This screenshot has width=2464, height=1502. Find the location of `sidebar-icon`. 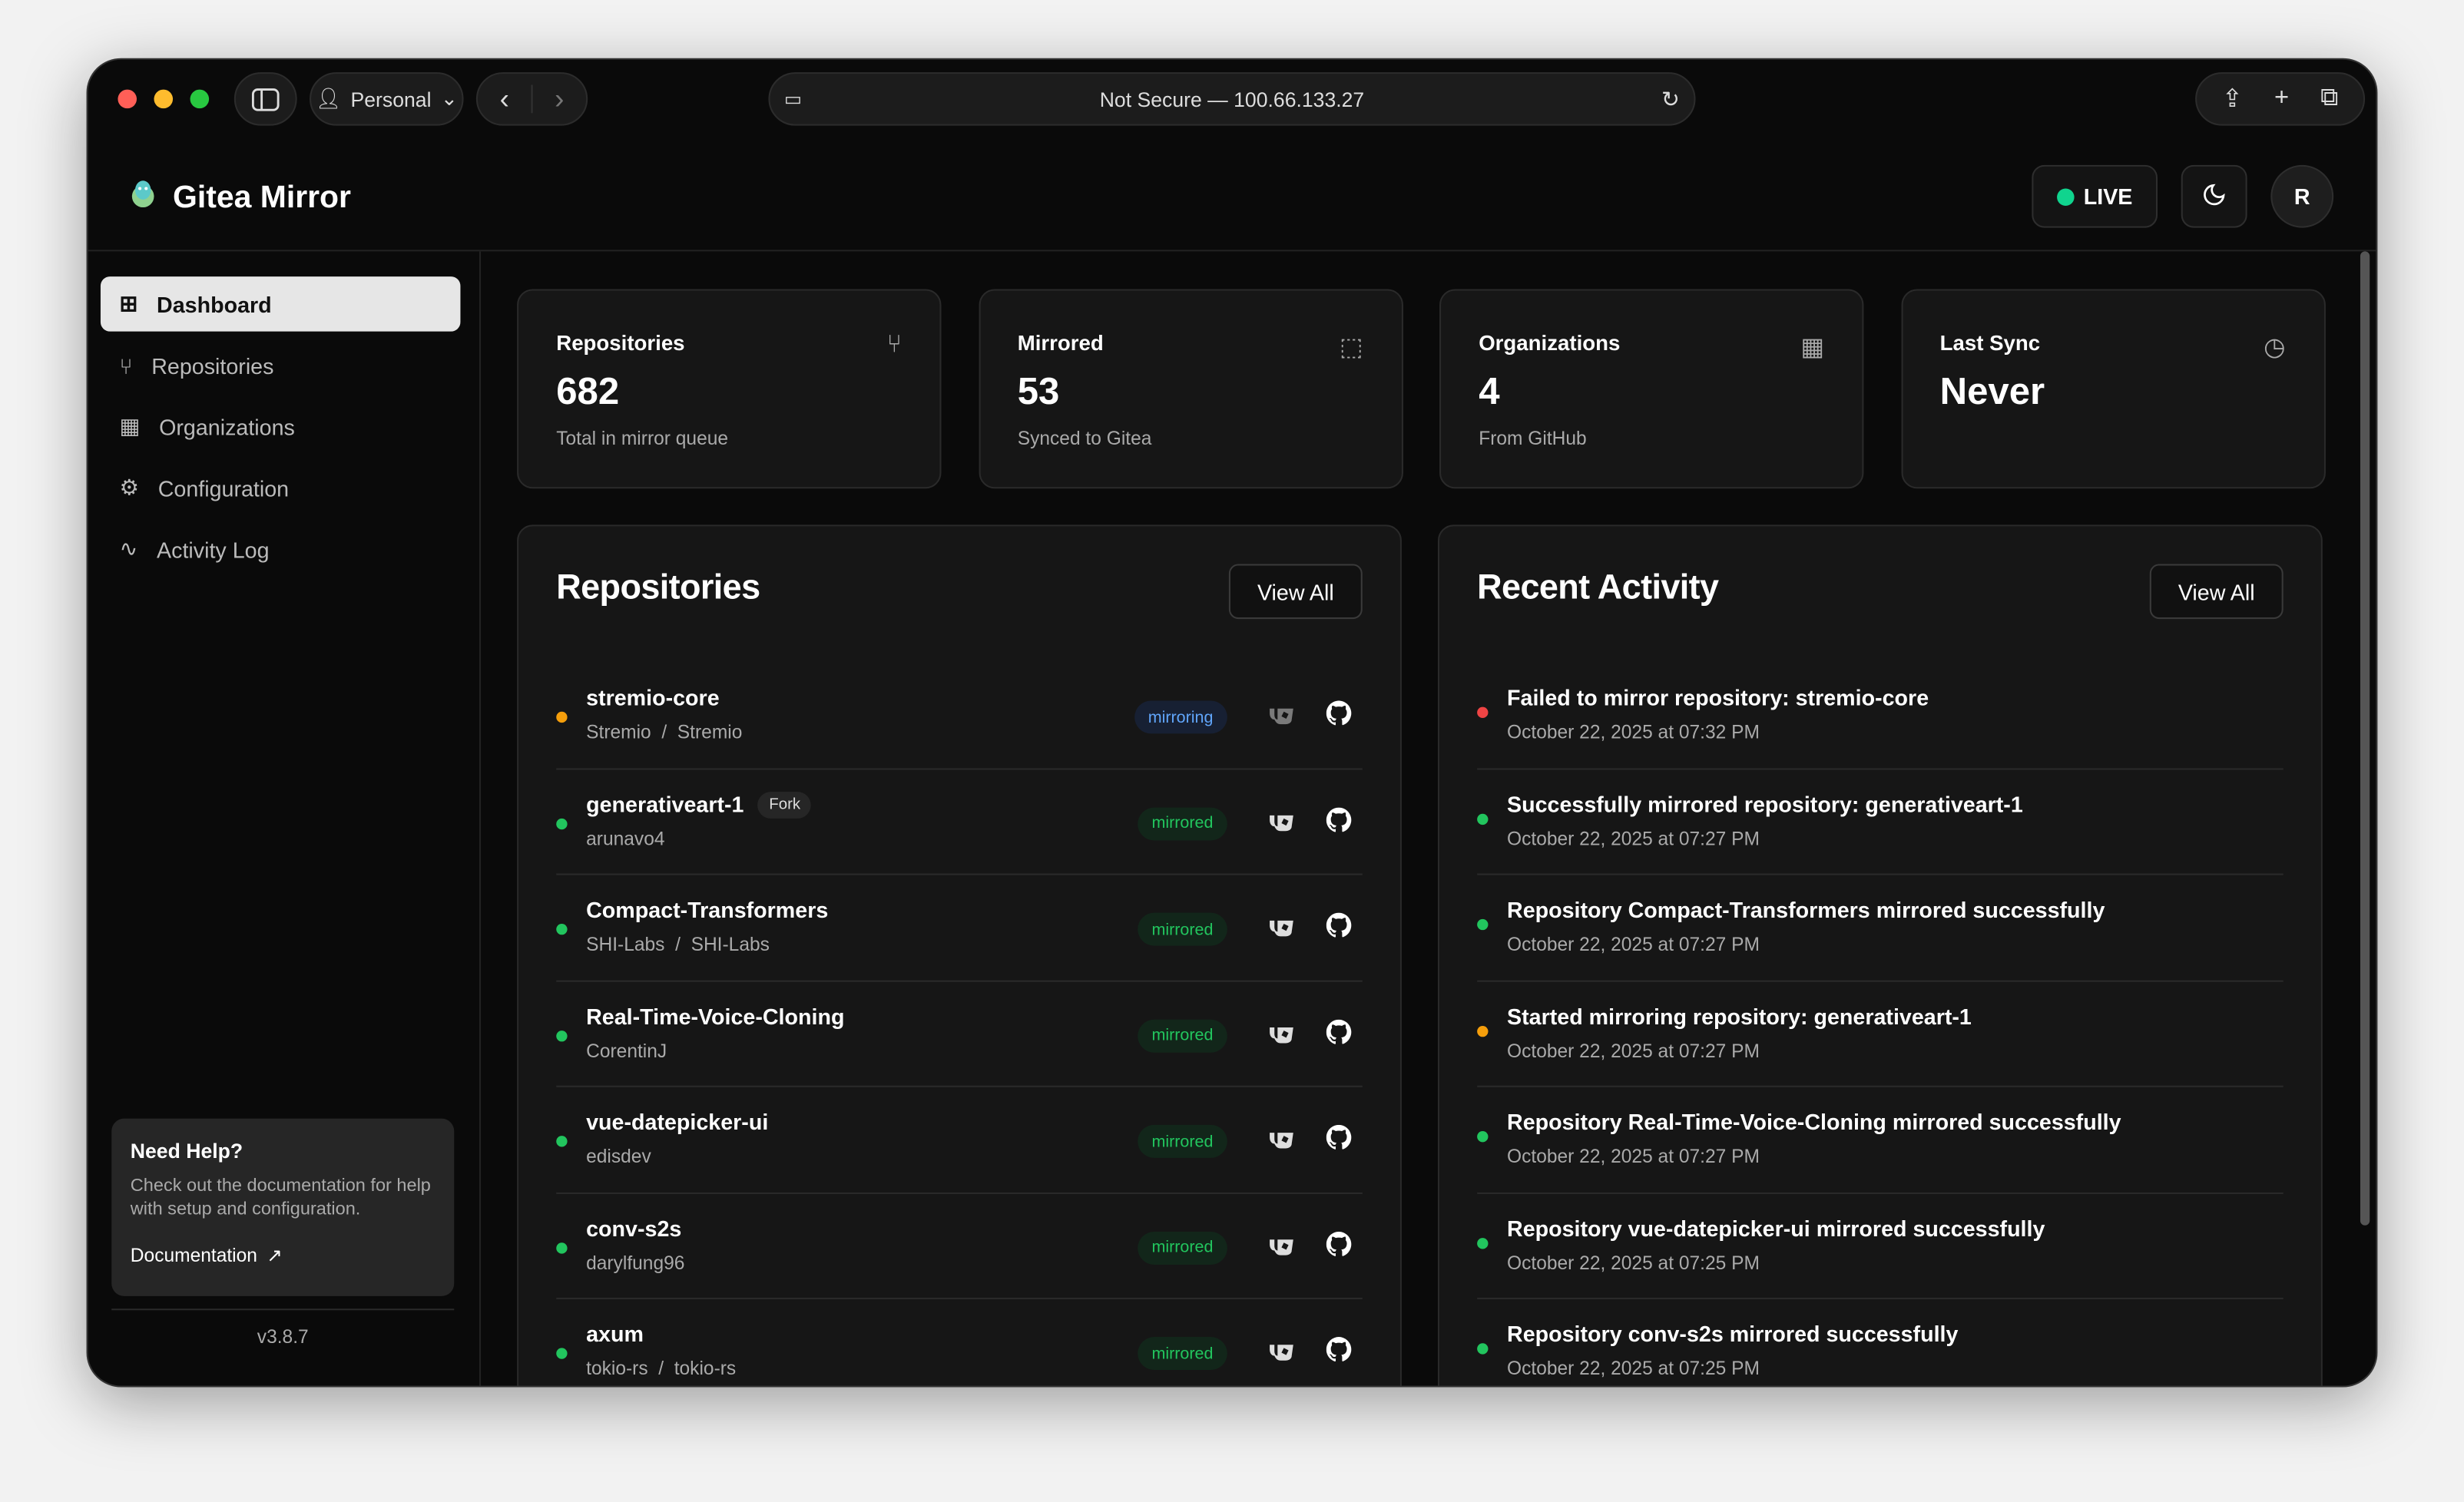

sidebar-icon is located at coordinates (265, 100).